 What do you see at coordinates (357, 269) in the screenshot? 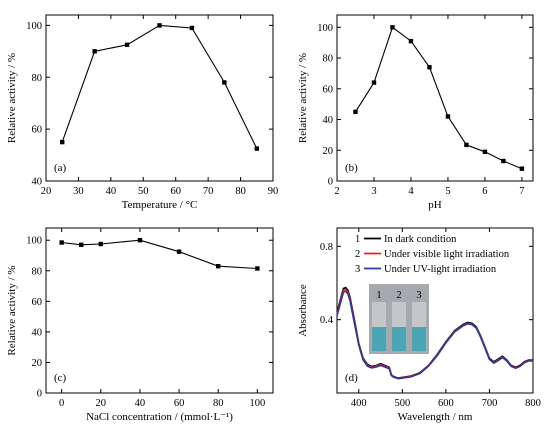
I see `legend-number: 3` at bounding box center [357, 269].